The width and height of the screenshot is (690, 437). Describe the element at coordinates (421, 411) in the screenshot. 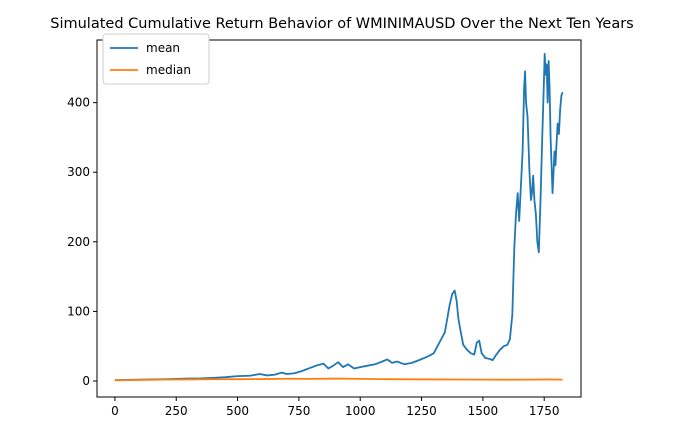

I see `x-tick-label: 1250` at that location.